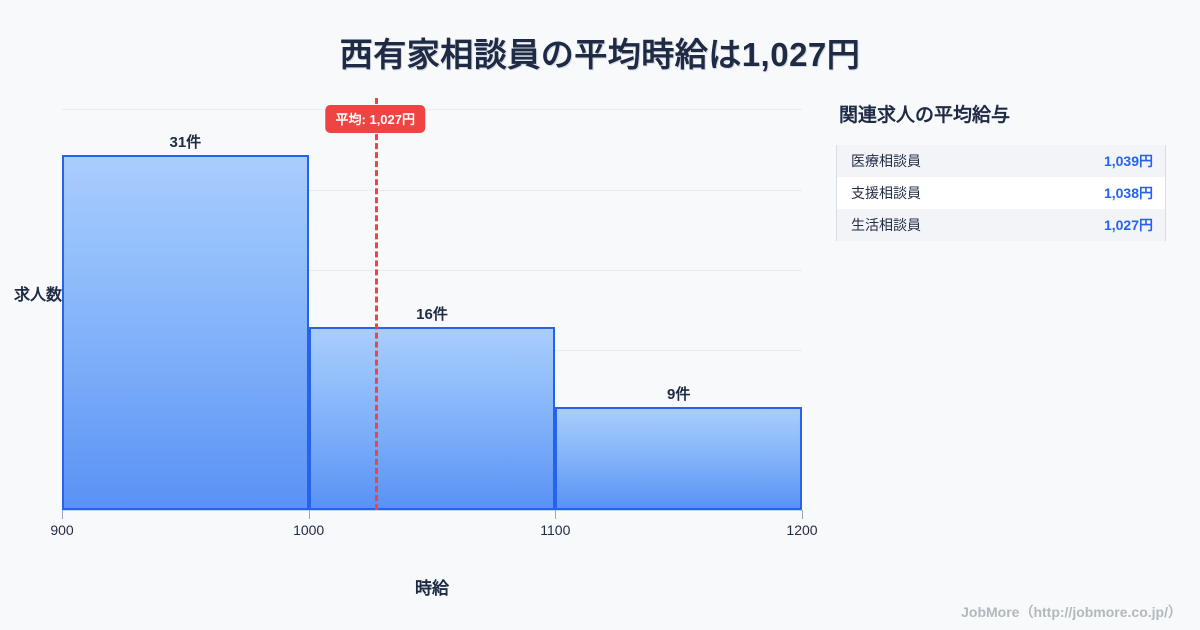 The height and width of the screenshot is (630, 1200). Describe the element at coordinates (925, 115) in the screenshot. I see `related-salary-heading: 関連求人の平均給与` at that location.